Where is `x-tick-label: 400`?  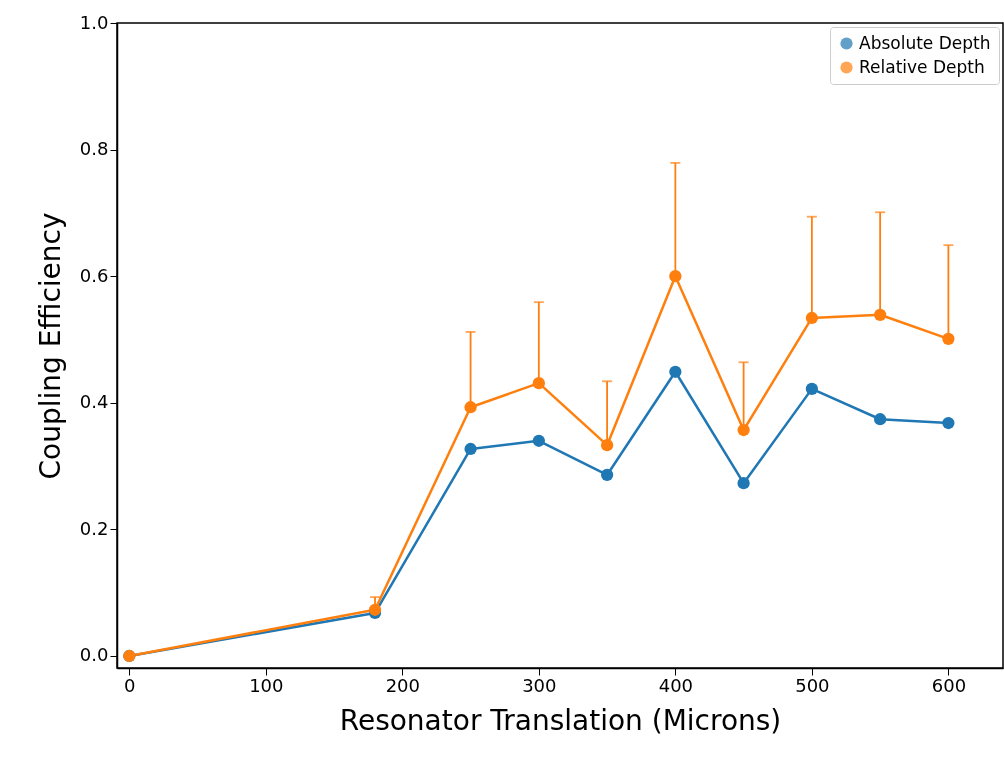
x-tick-label: 400 is located at coordinates (676, 685).